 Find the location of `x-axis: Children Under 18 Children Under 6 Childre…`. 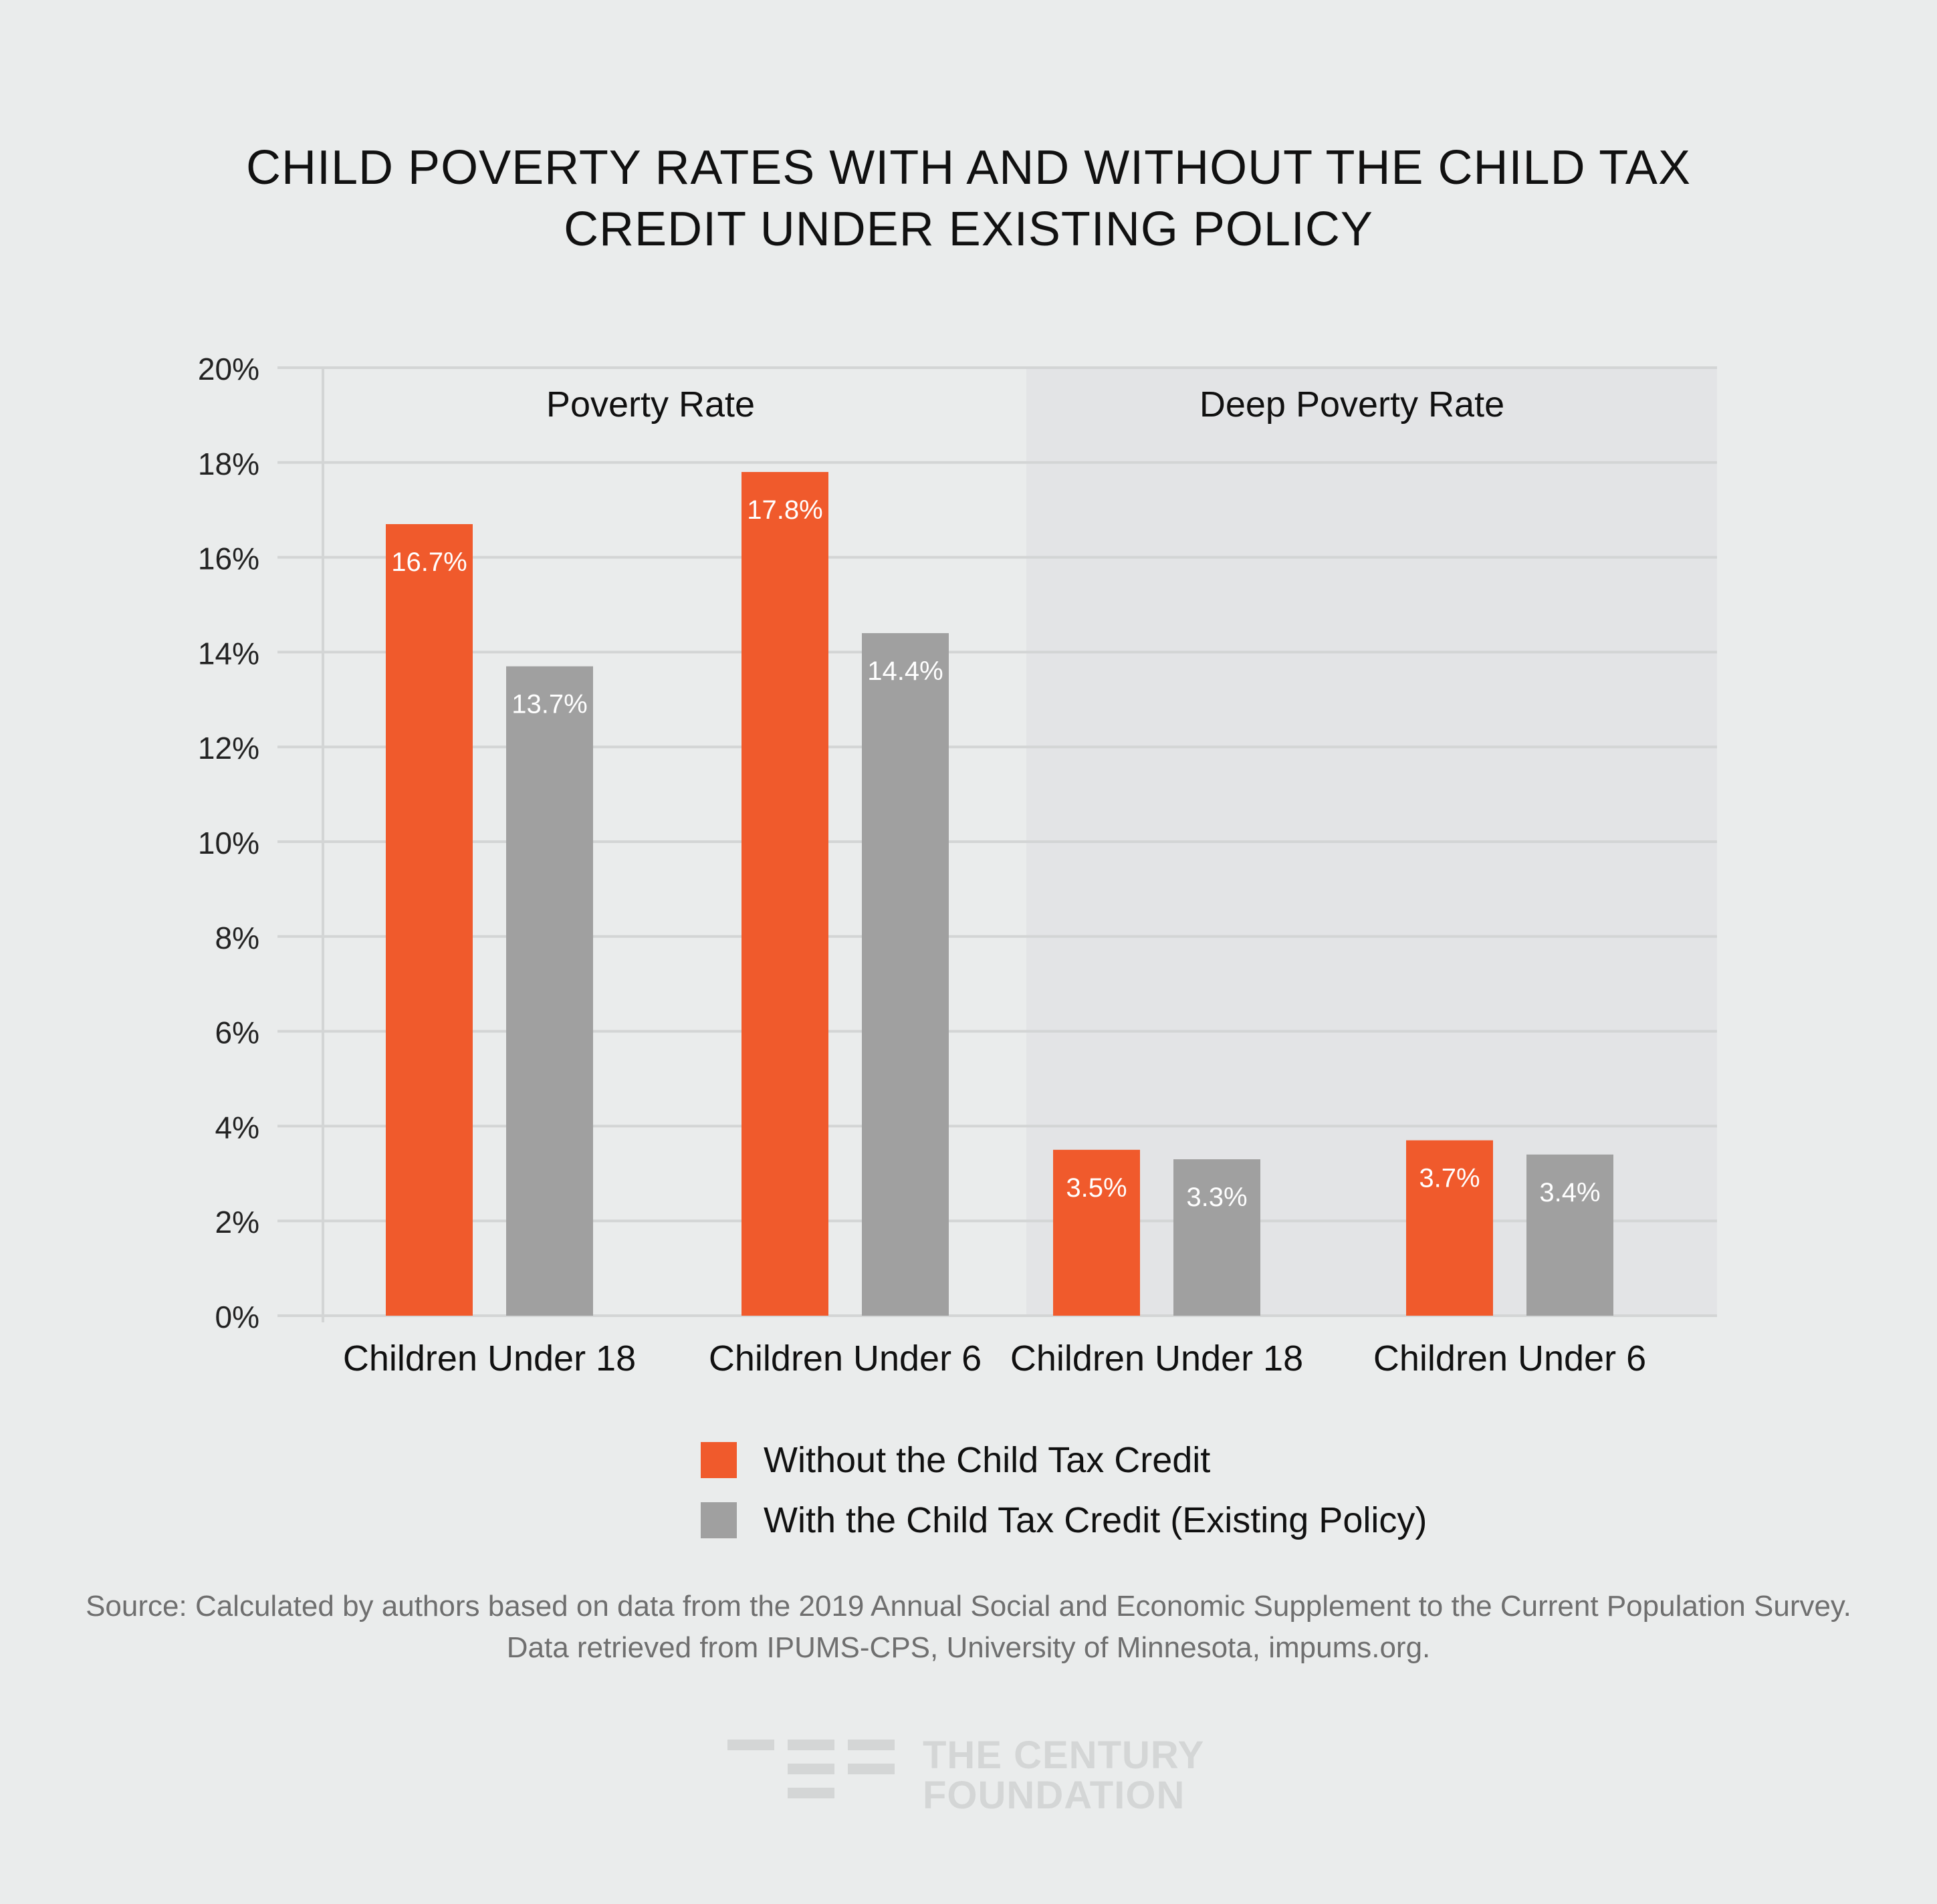

x-axis: Children Under 18 Children Under 6 Childre… is located at coordinates (995, 1358).